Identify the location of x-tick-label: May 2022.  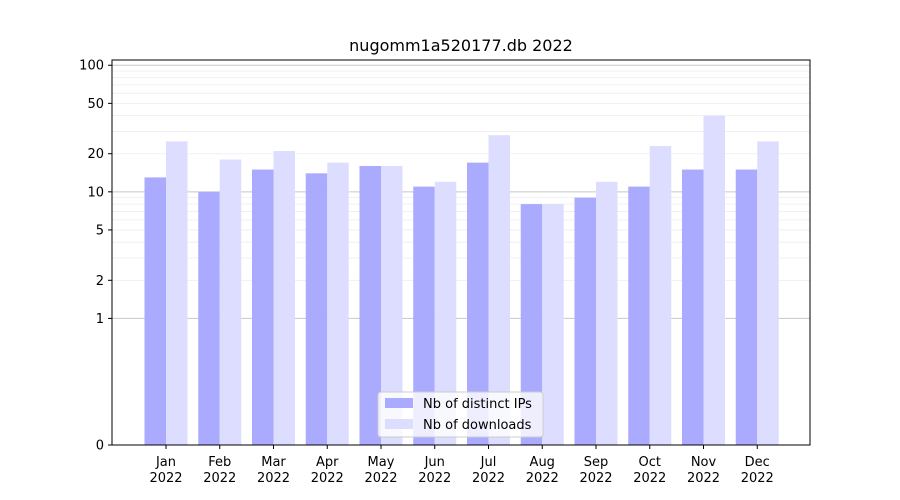
(380, 470).